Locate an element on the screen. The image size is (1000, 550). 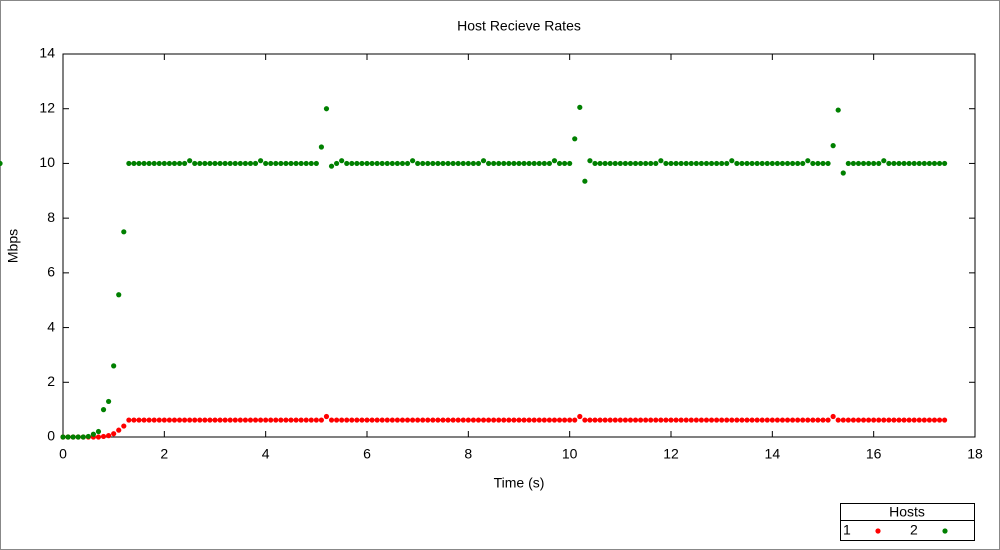
x-tick-label: 14 is located at coordinates (773, 454).